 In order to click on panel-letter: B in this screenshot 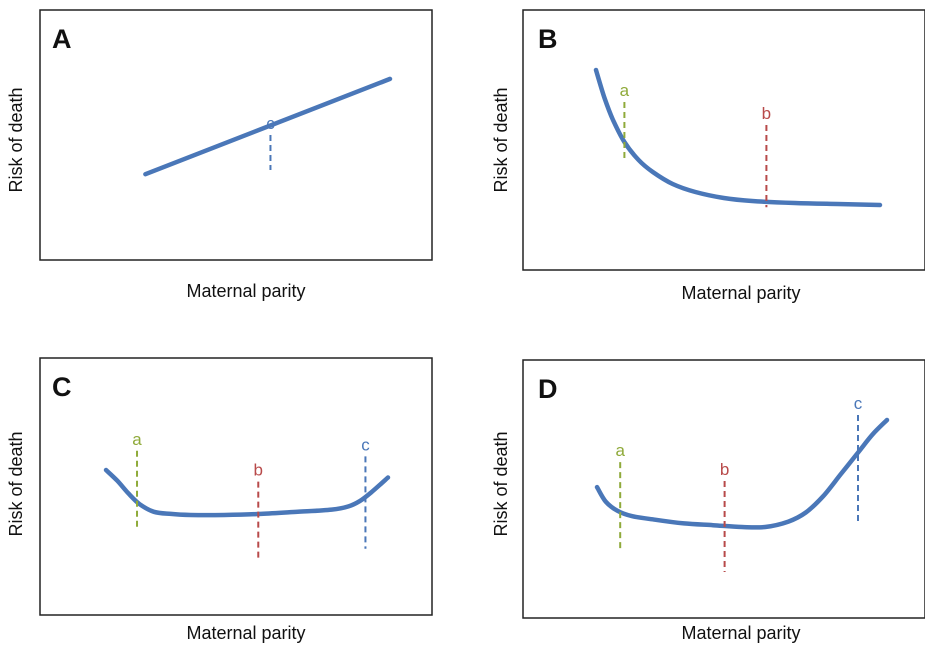, I will do `click(548, 39)`.